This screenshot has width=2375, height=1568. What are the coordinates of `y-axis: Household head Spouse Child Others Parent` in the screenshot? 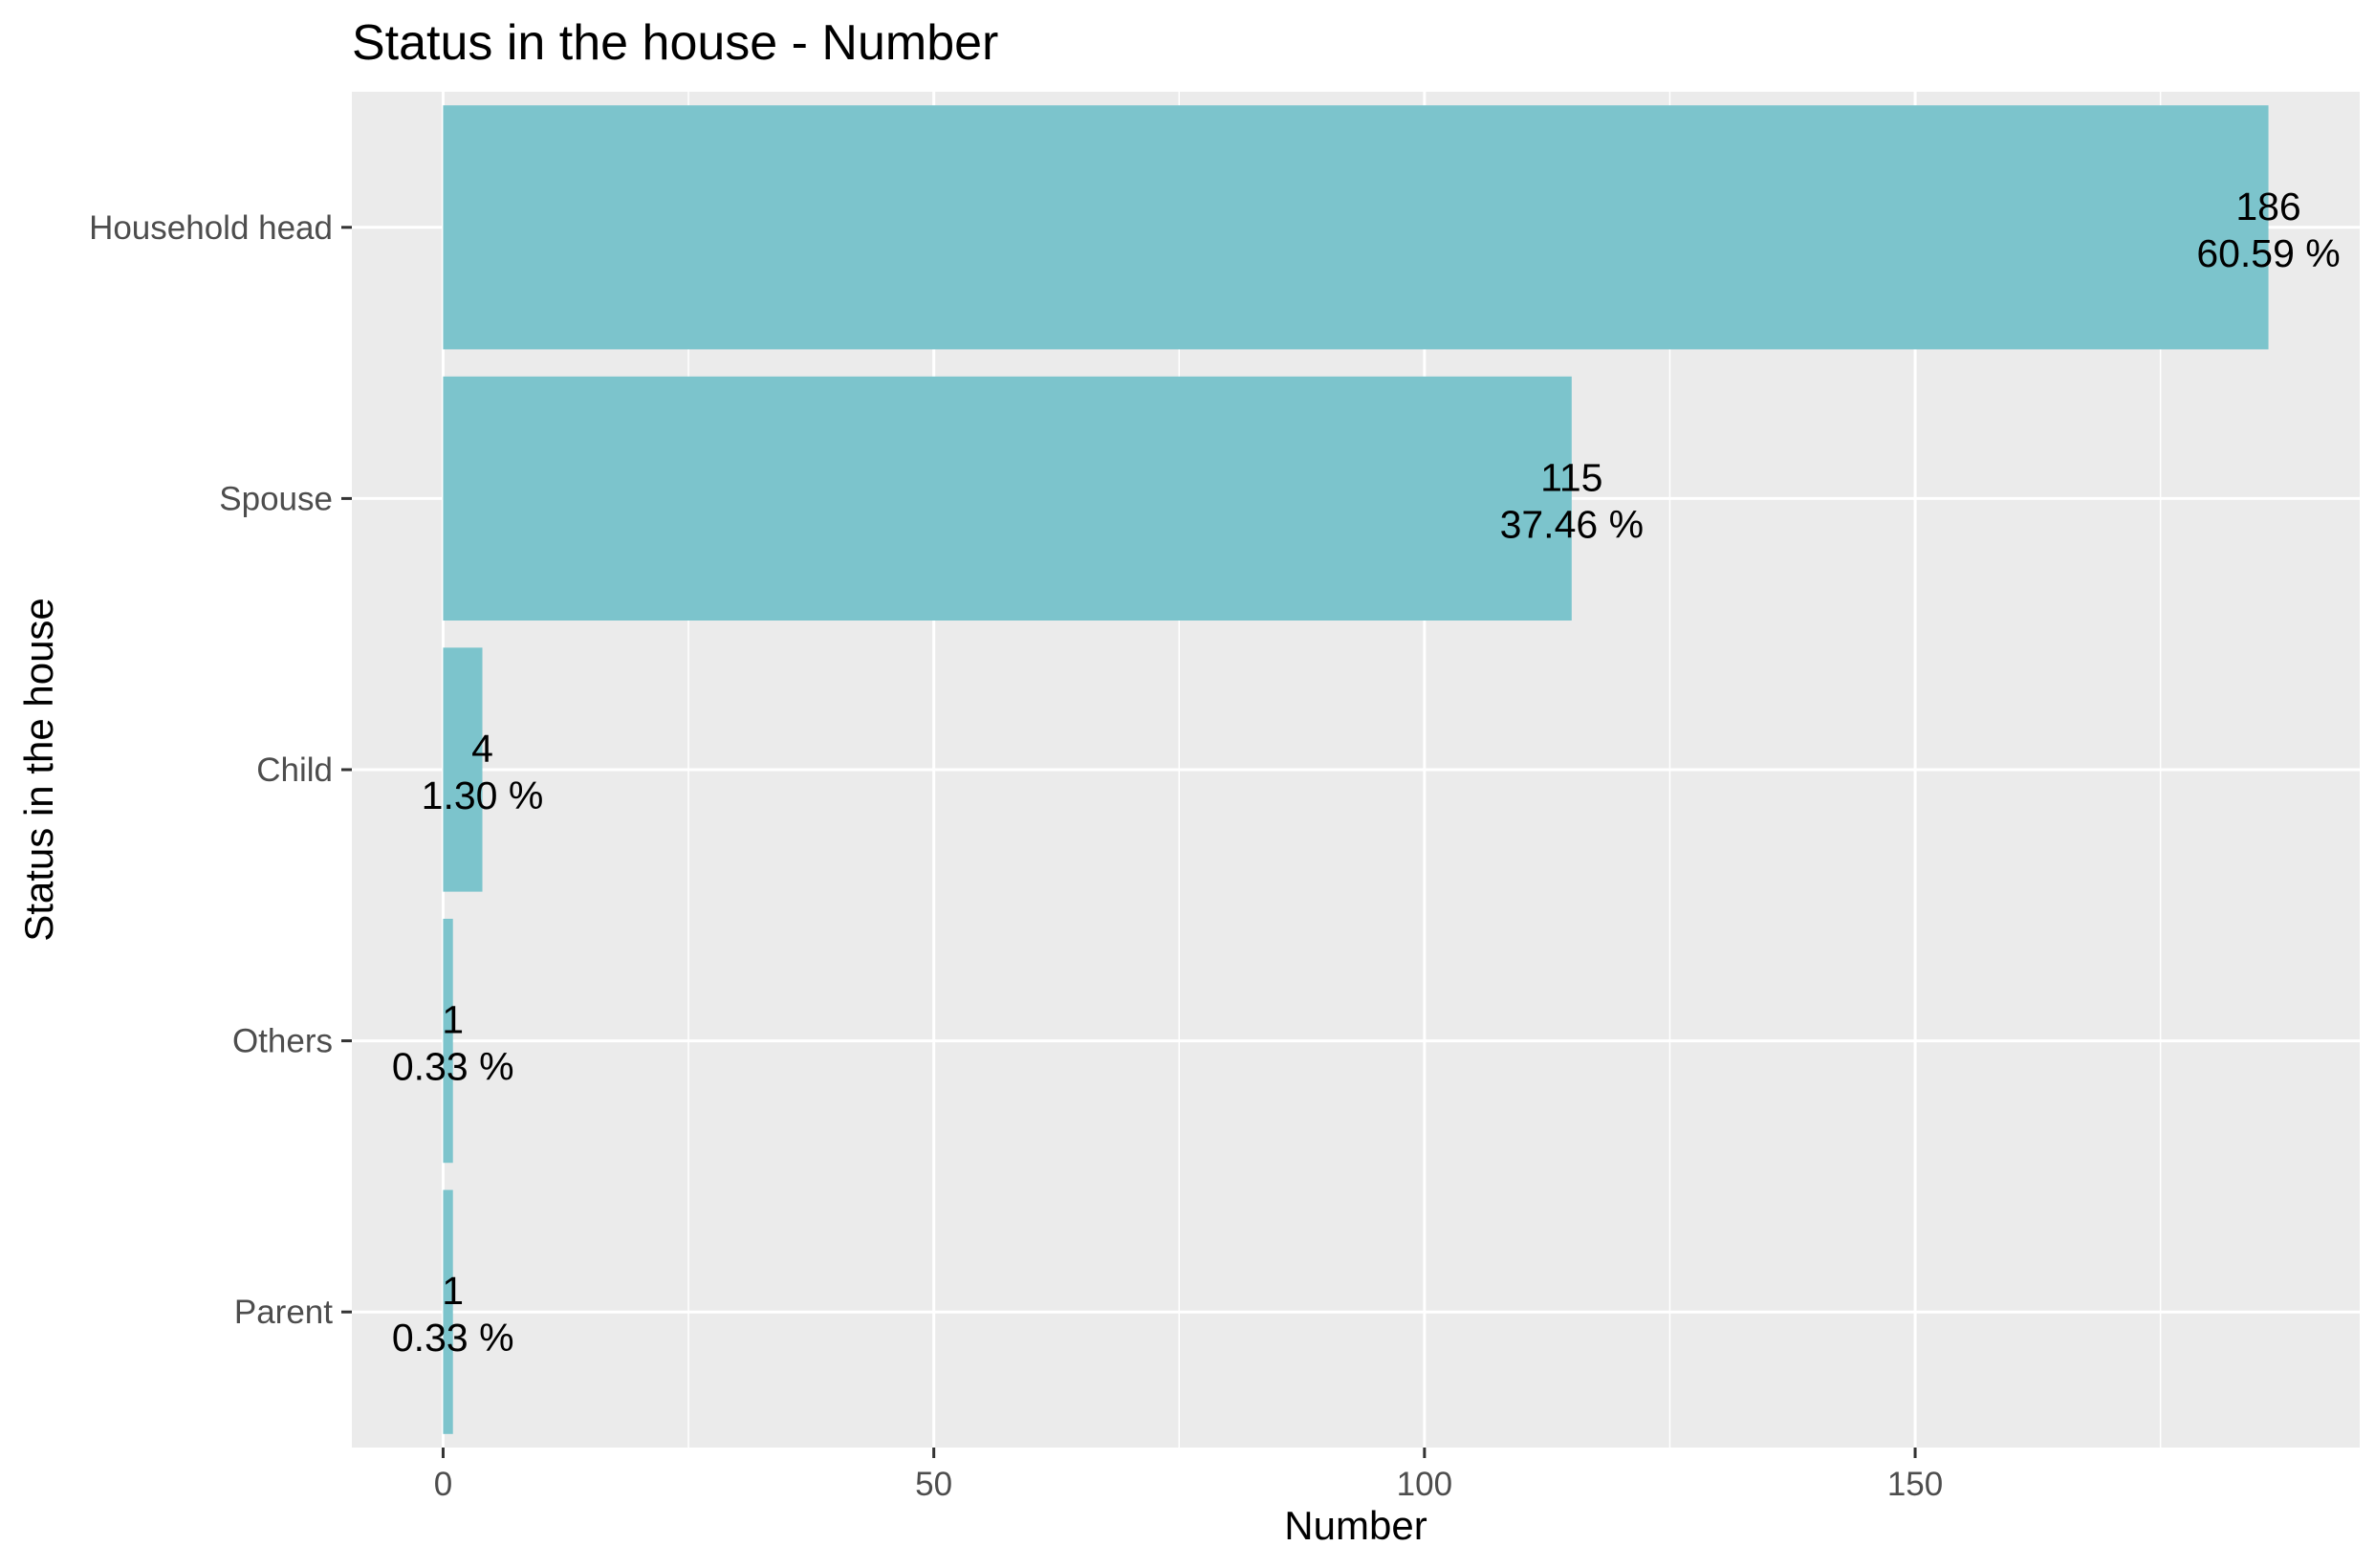 It's located at (220, 770).